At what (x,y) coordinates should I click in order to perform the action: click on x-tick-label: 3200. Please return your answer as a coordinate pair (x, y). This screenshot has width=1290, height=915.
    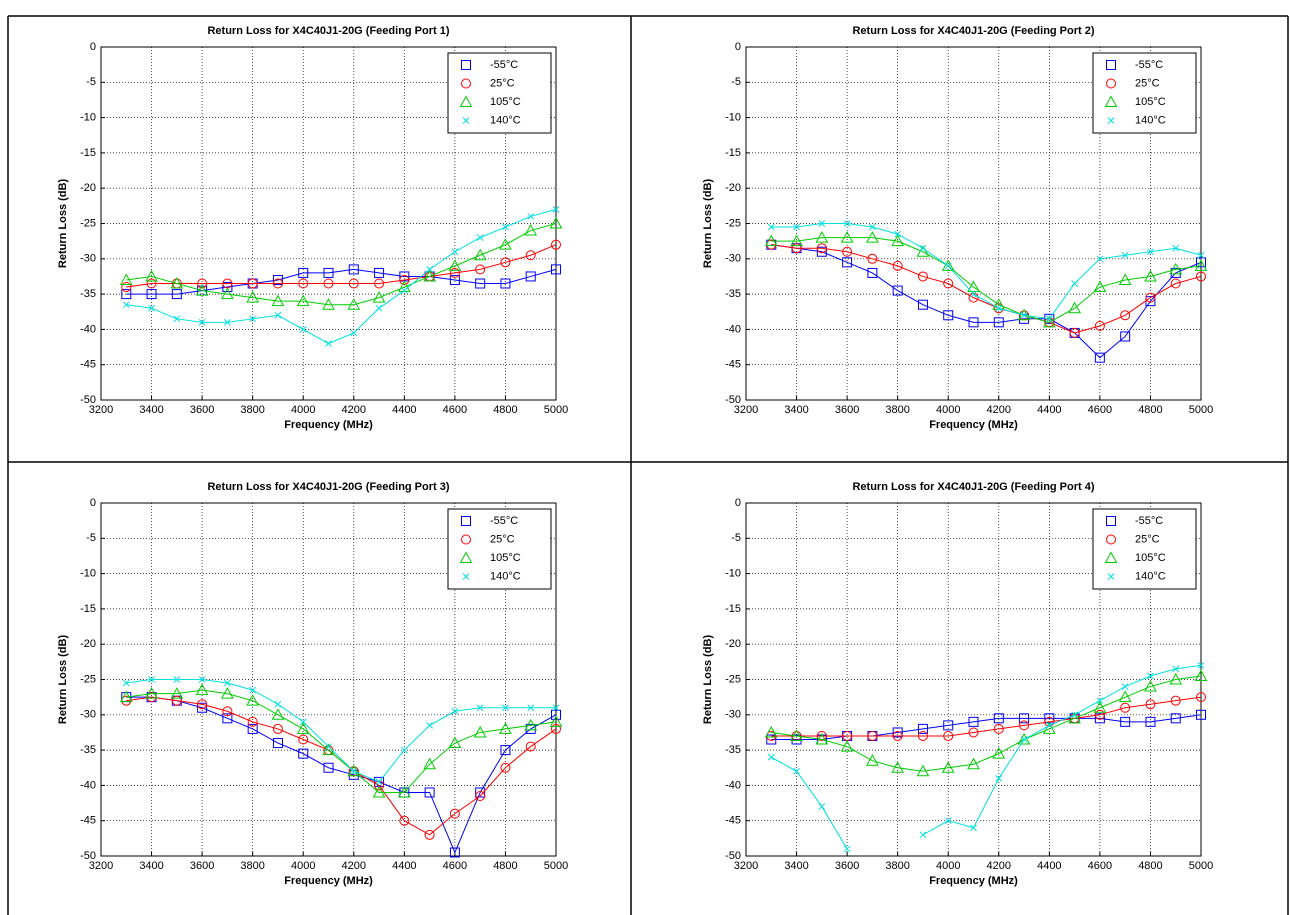
    Looking at the image, I should click on (101, 866).